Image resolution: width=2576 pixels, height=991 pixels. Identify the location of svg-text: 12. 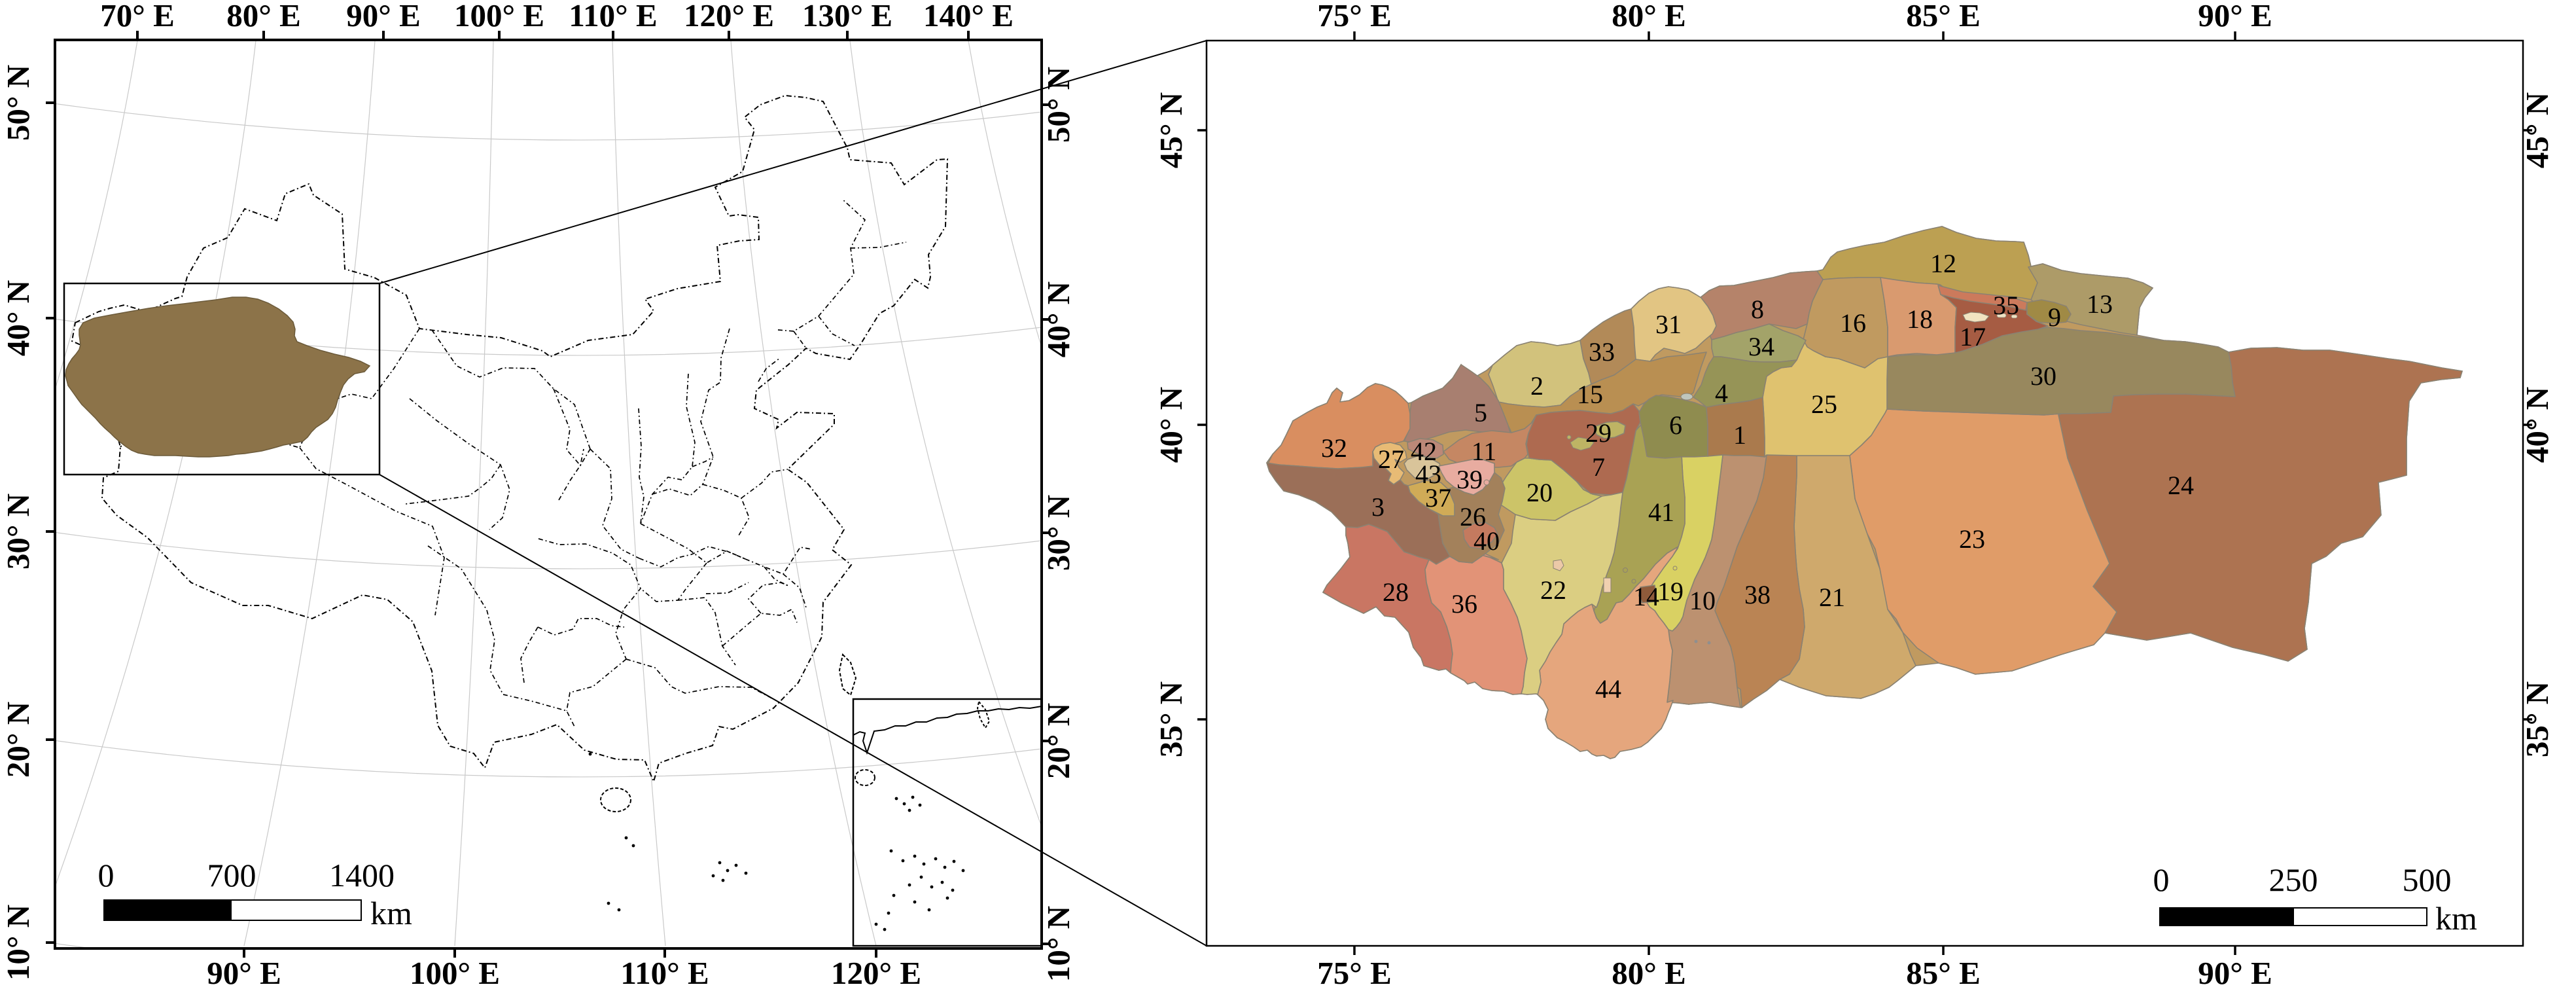
(1943, 263).